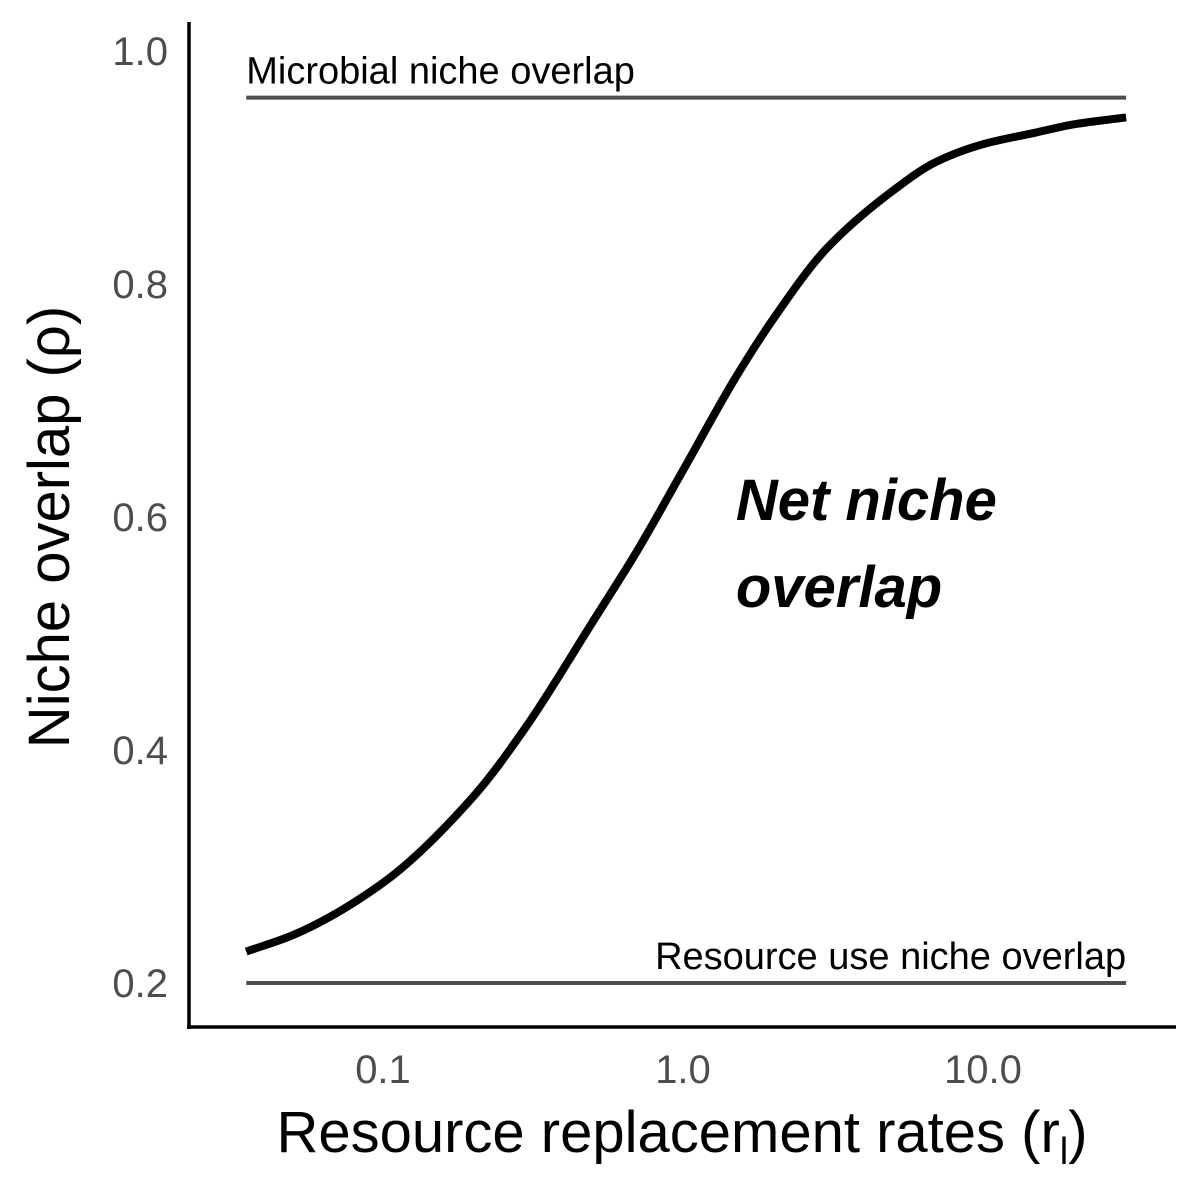 The image size is (1200, 1200). What do you see at coordinates (874, 544) in the screenshot?
I see `curve-annotation: Net niche overlap` at bounding box center [874, 544].